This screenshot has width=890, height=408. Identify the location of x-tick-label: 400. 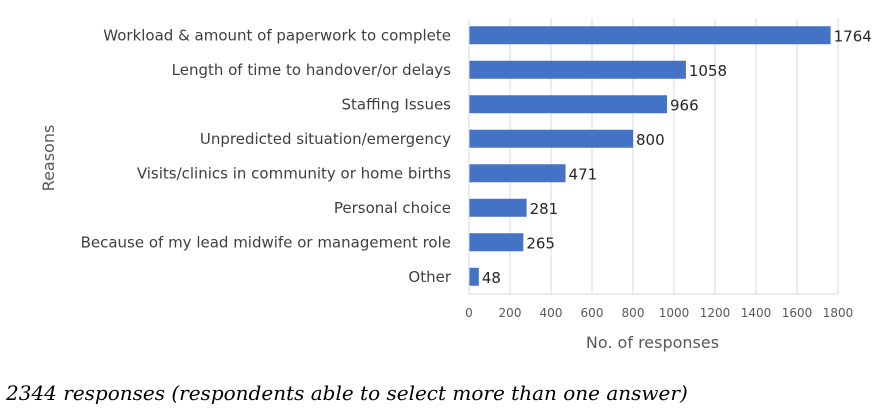
(551, 313).